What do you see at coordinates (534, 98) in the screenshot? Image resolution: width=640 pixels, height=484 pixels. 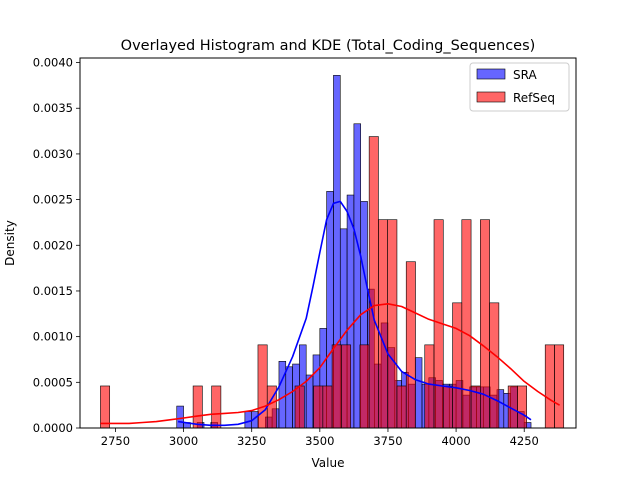 I see `legend-label-refseq: RefSeq` at bounding box center [534, 98].